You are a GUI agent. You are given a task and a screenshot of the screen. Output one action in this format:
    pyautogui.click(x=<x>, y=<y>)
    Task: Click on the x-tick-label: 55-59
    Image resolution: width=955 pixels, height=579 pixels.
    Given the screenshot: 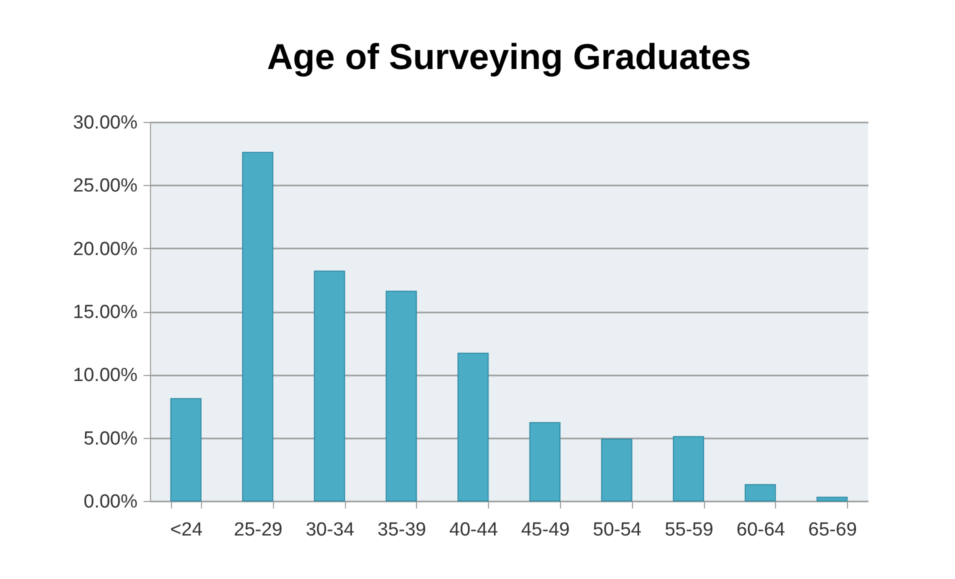 What is the action you would take?
    pyautogui.click(x=689, y=530)
    